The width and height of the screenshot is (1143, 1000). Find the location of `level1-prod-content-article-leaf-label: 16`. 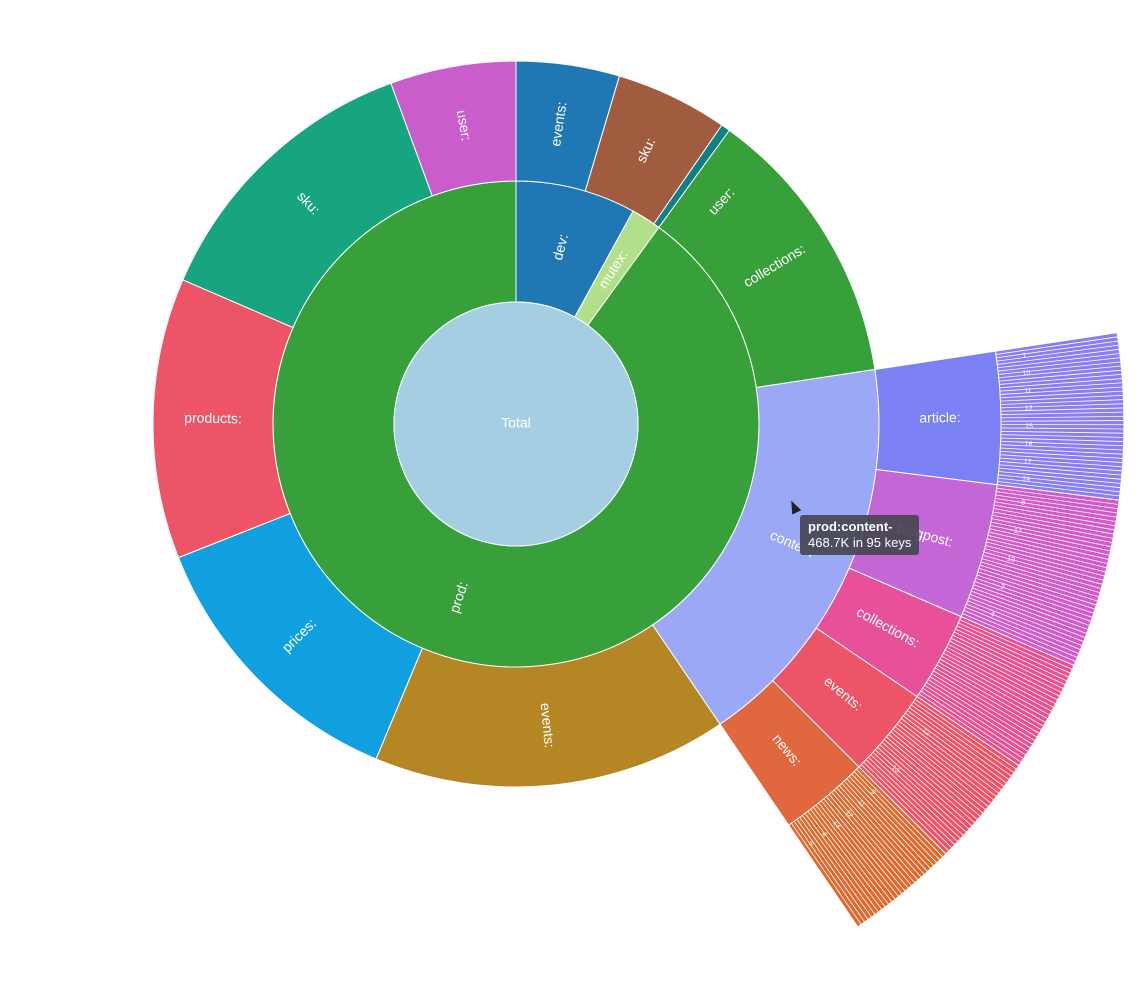

level1-prod-content-article-leaf-label: 16 is located at coordinates (1029, 444).